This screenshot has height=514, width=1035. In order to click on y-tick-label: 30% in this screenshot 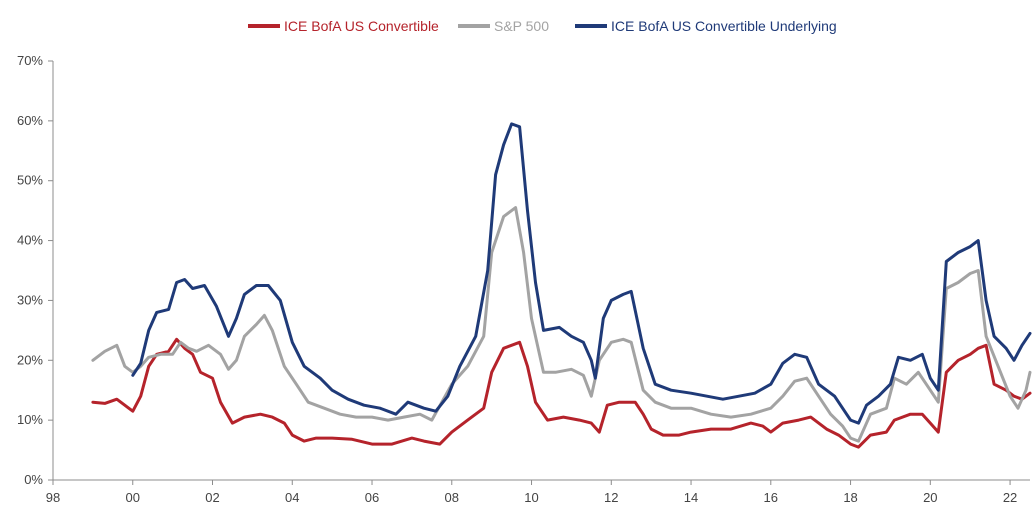, I will do `click(30, 299)`.